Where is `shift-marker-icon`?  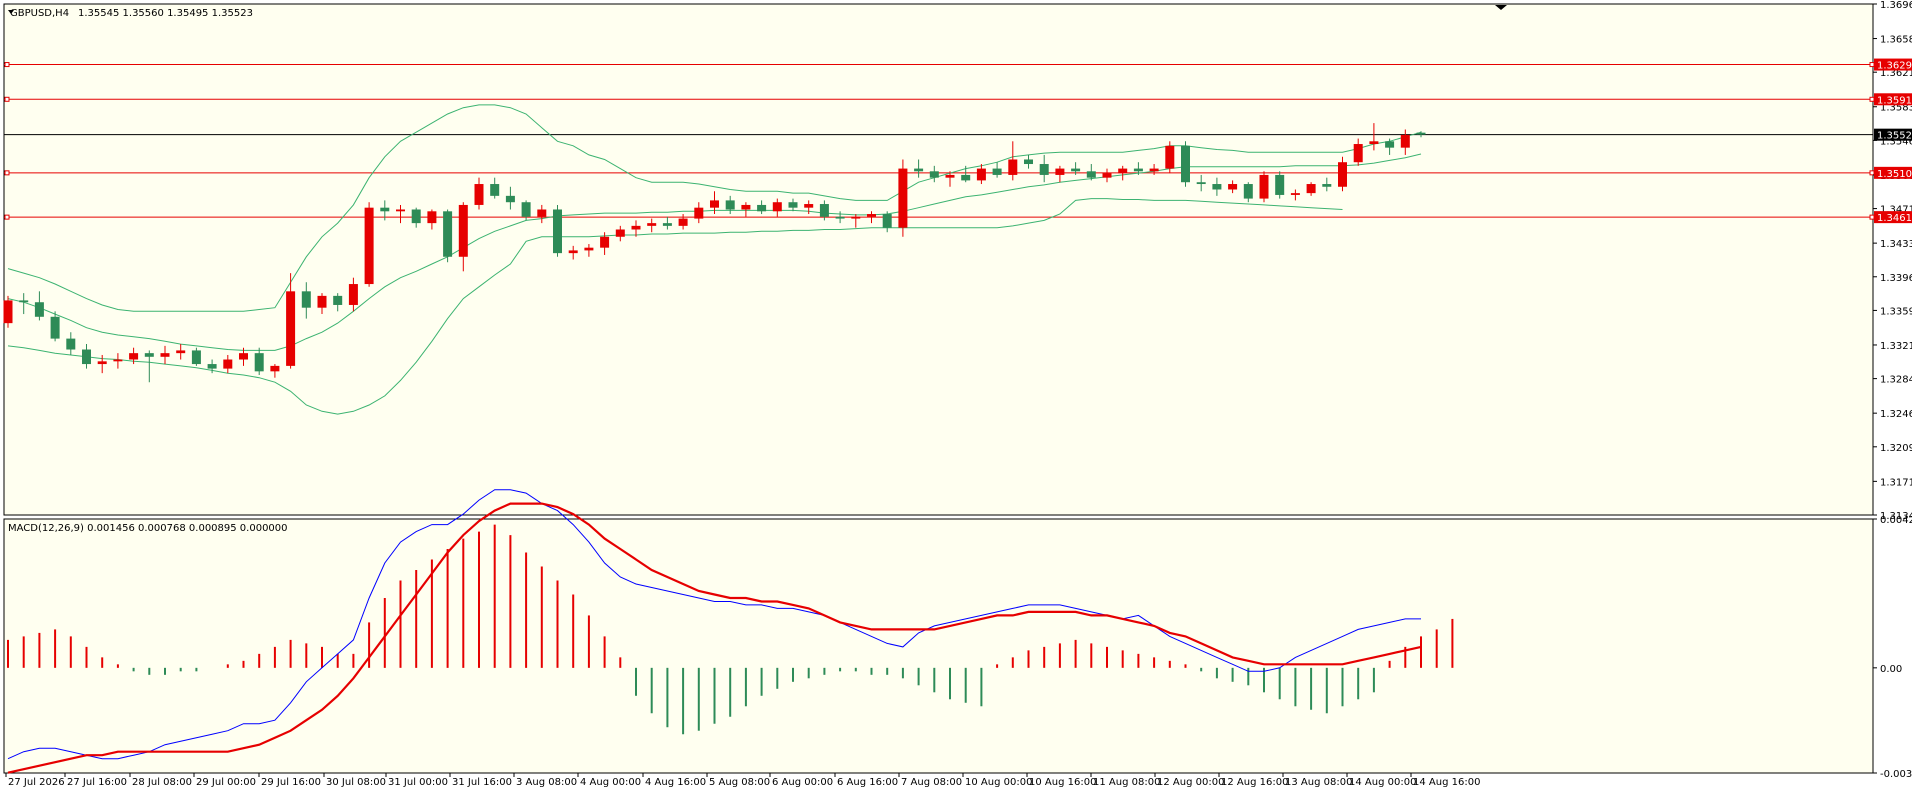 shift-marker-icon is located at coordinates (1501, 7).